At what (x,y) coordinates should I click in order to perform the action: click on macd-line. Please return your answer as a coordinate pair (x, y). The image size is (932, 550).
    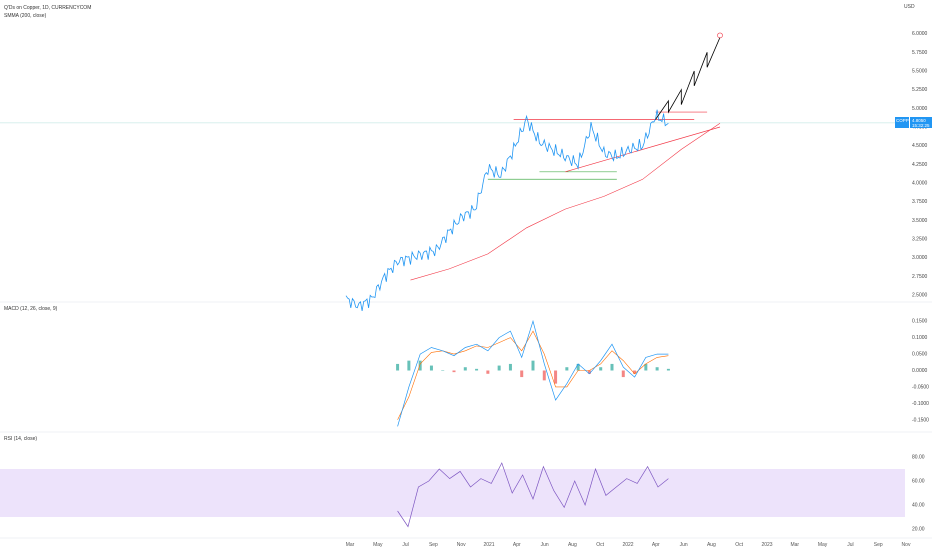
    Looking at the image, I should click on (533, 373).